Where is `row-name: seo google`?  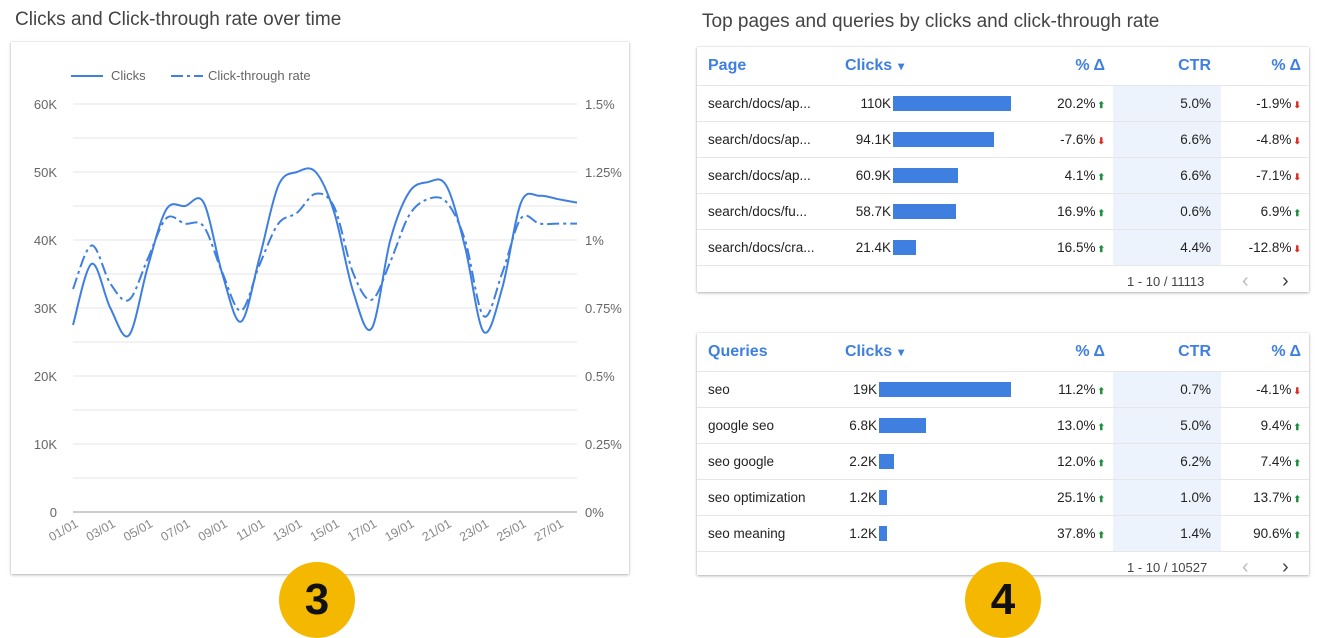 row-name: seo google is located at coordinates (741, 461).